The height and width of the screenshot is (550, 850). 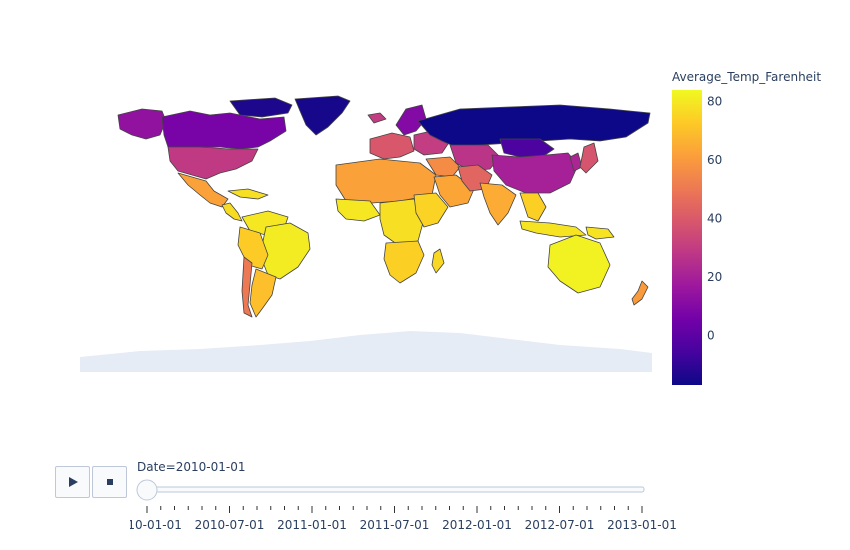 I want to click on region-alaska, so click(x=142, y=124).